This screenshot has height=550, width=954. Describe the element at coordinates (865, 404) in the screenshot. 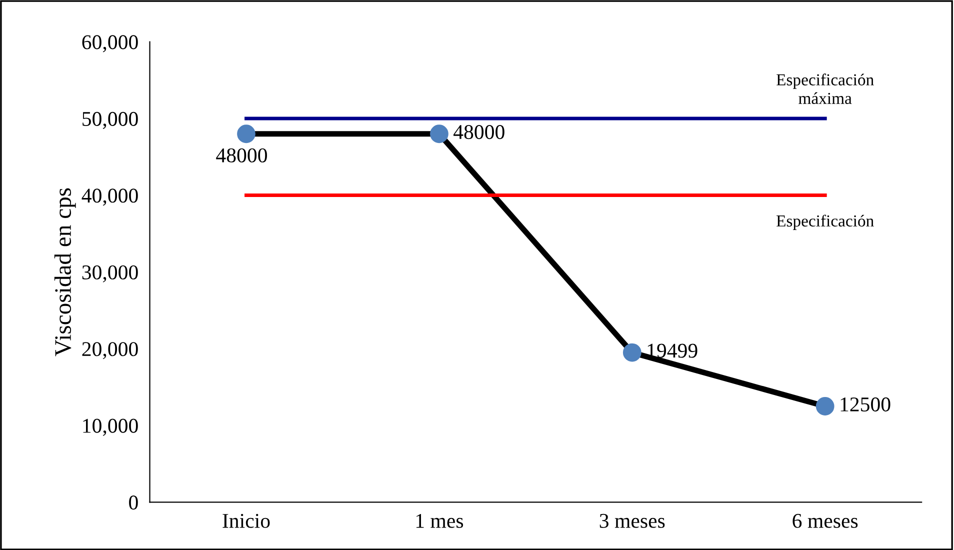

I see `data-label: 12500` at that location.